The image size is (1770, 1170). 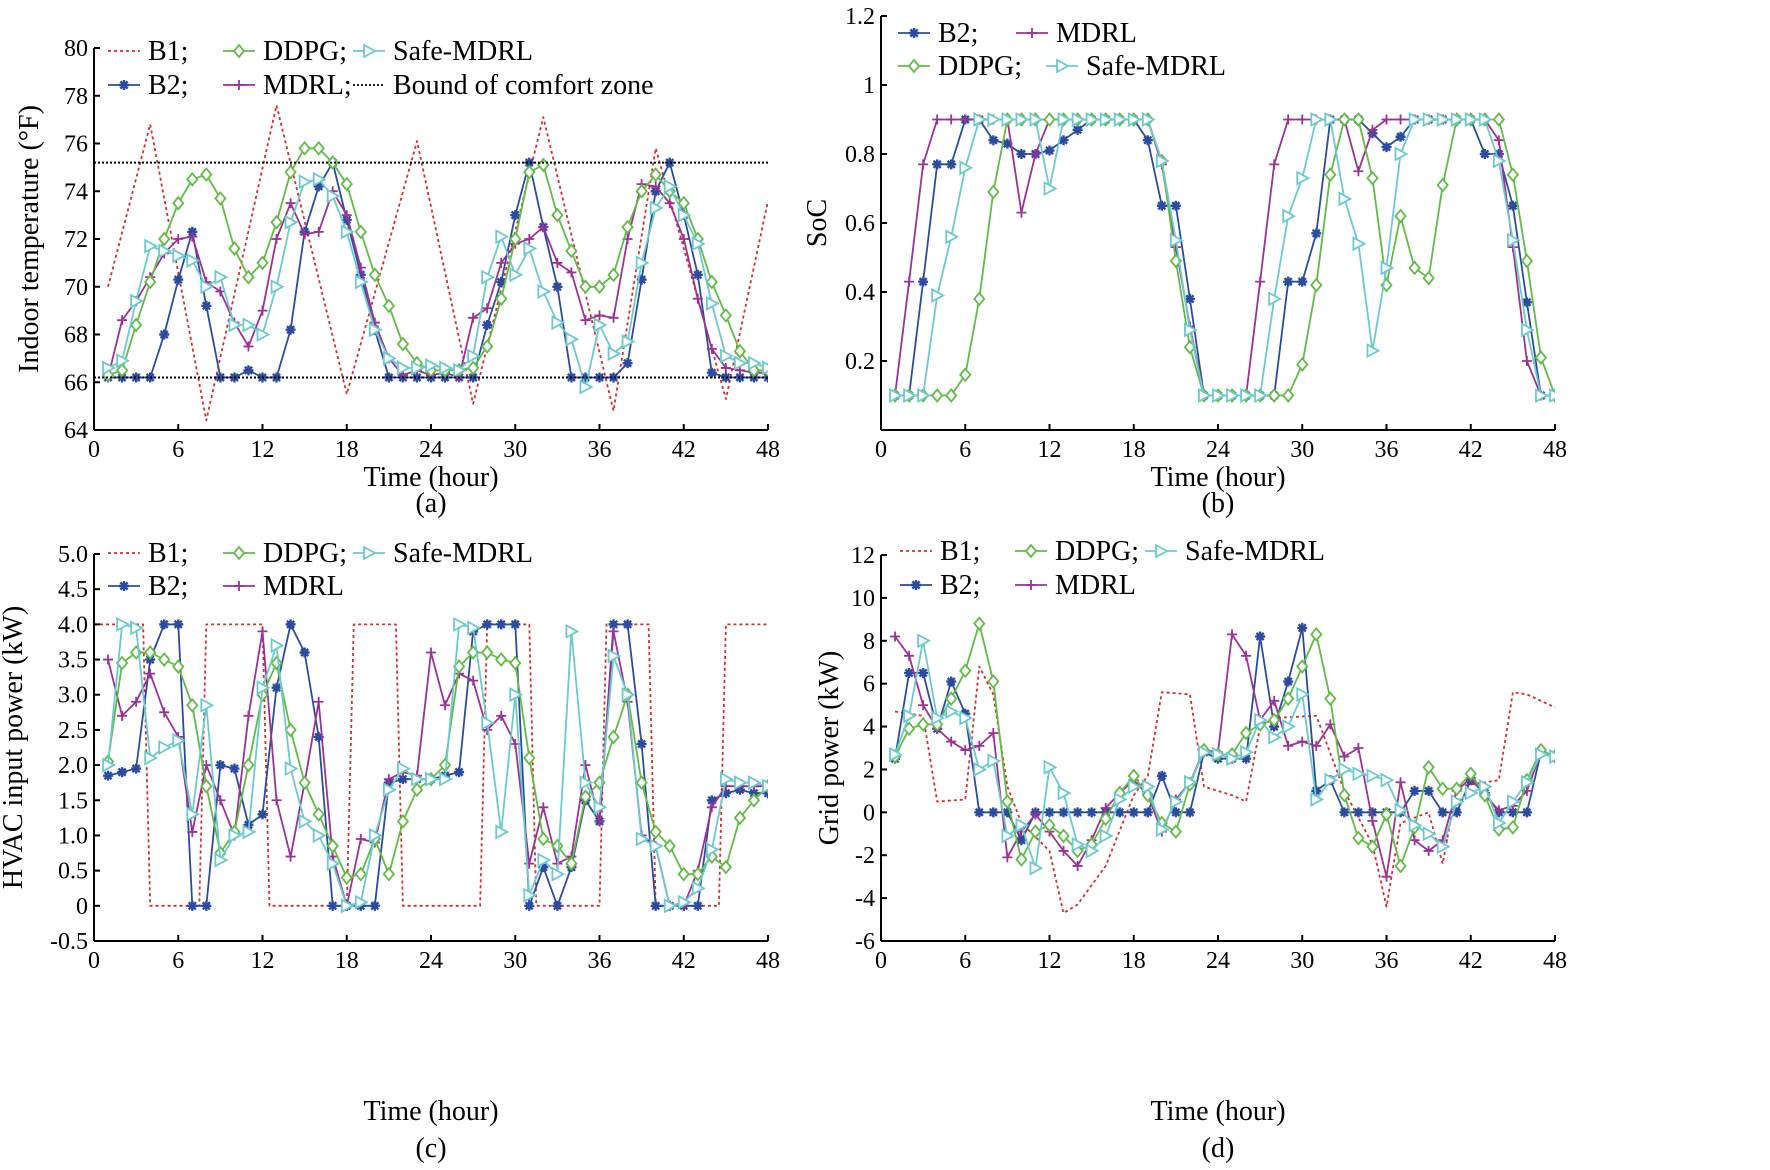 What do you see at coordinates (1255, 551) in the screenshot?
I see `legend-label: Safe-MDRL` at bounding box center [1255, 551].